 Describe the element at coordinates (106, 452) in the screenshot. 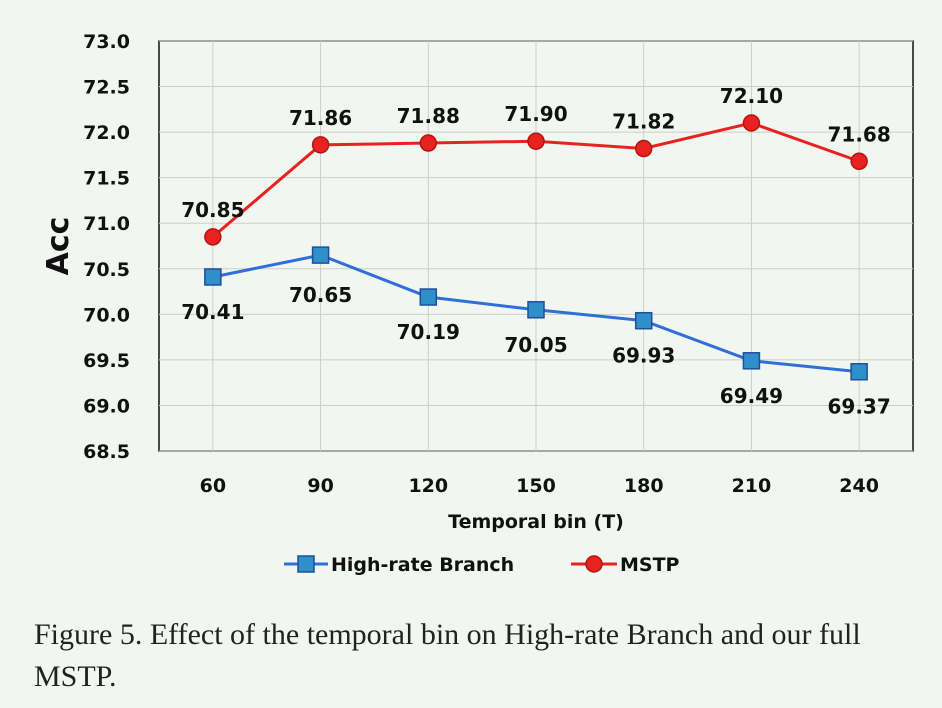

I see `y-tick-label: 68.5` at that location.